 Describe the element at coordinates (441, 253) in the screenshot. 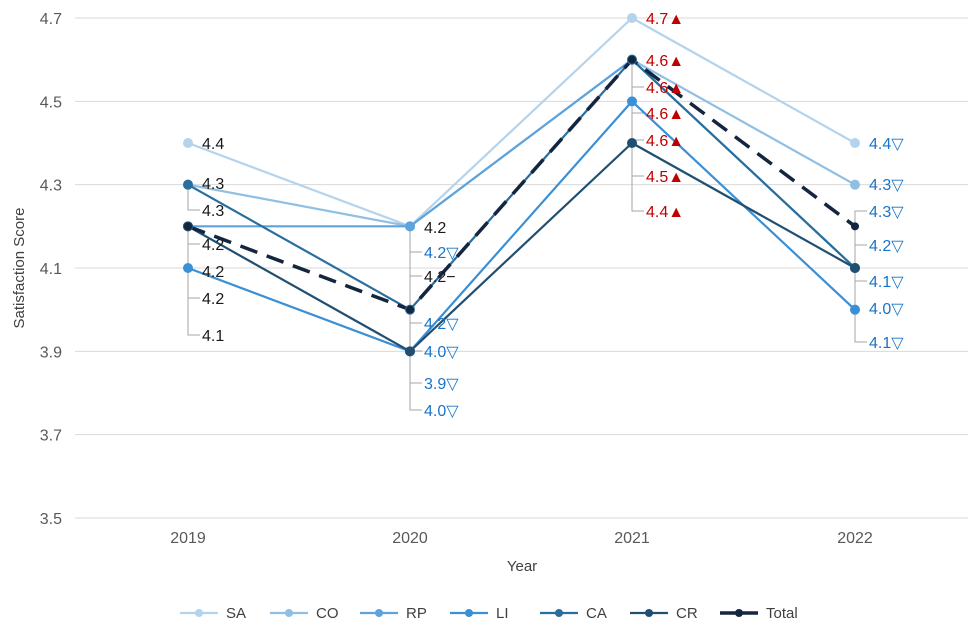

I see `data-label-co-2020: 4.2▽` at that location.